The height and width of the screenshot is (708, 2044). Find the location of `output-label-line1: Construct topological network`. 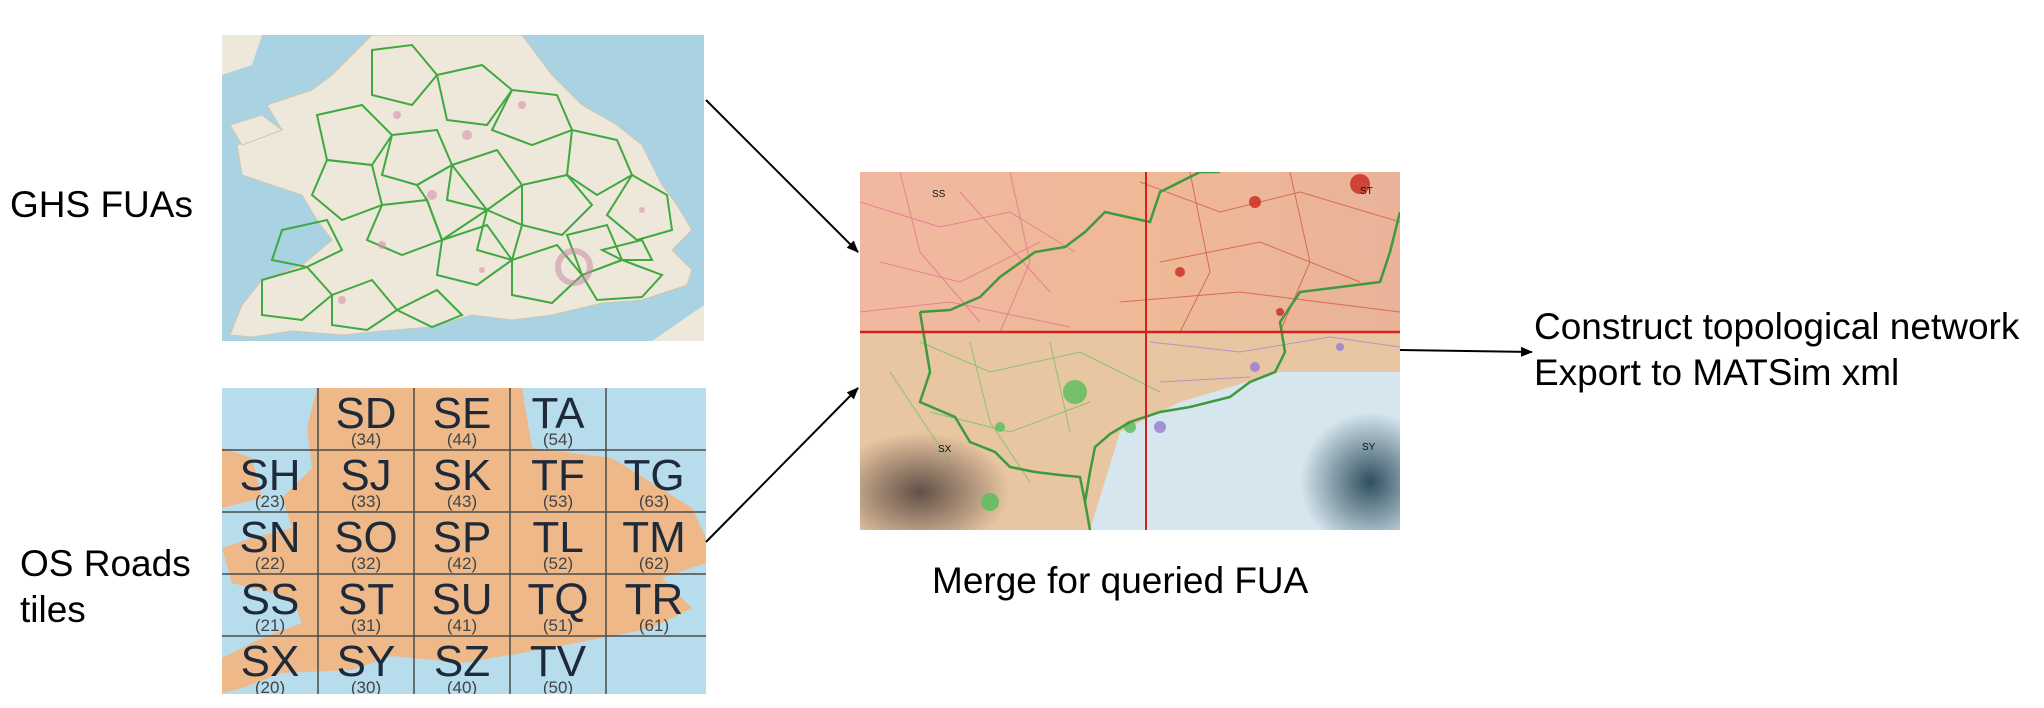

output-label-line1: Construct topological network is located at coordinates (1777, 326).